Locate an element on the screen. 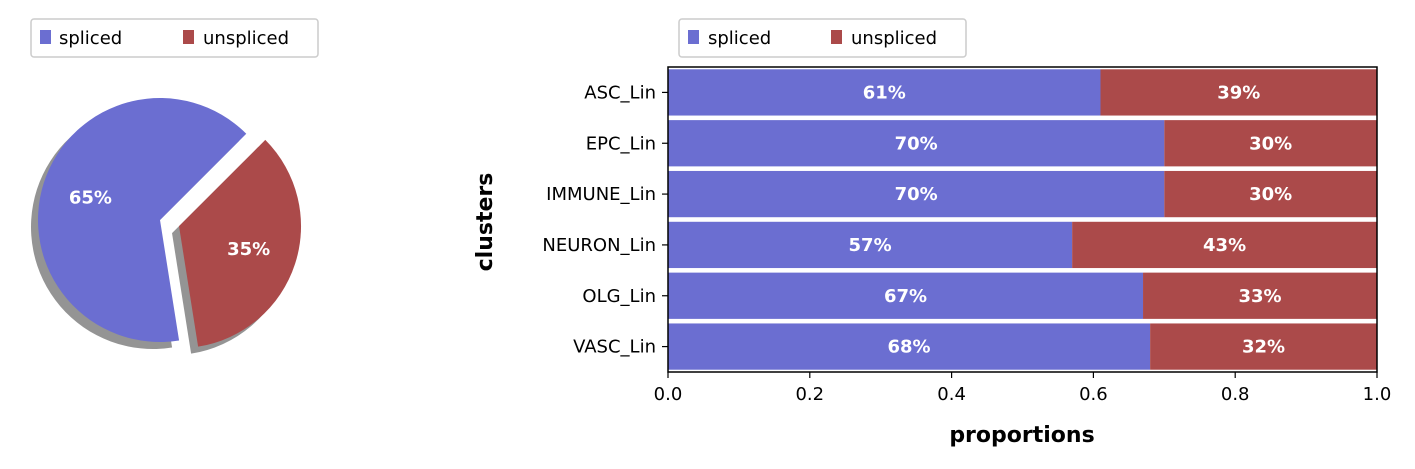 The height and width of the screenshot is (469, 1415). bar-label-spliced-ASC_Lin: 61% is located at coordinates (884, 92).